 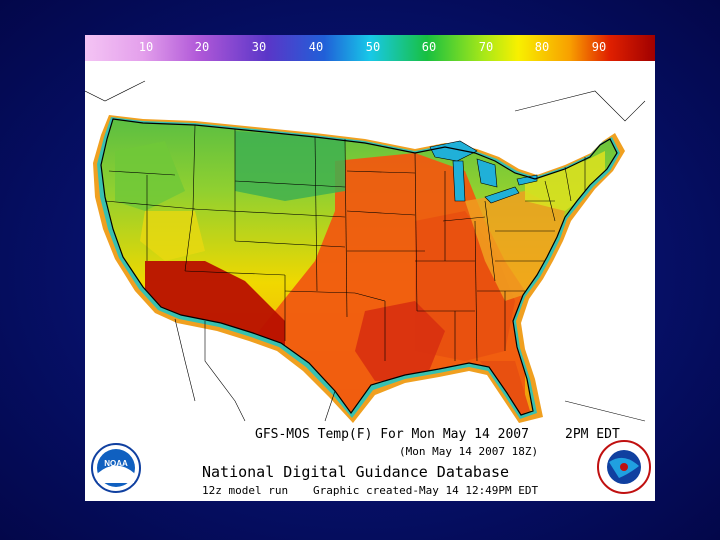 I want to click on lake-erie, so click(x=502, y=195).